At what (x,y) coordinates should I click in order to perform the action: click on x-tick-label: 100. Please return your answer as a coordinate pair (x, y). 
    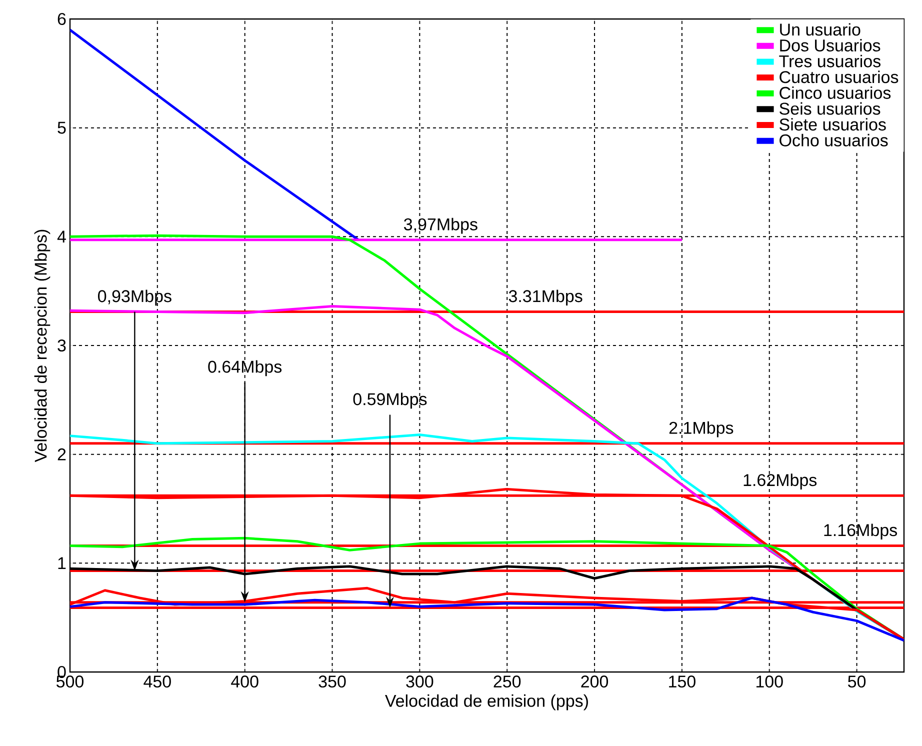
    Looking at the image, I should click on (769, 682).